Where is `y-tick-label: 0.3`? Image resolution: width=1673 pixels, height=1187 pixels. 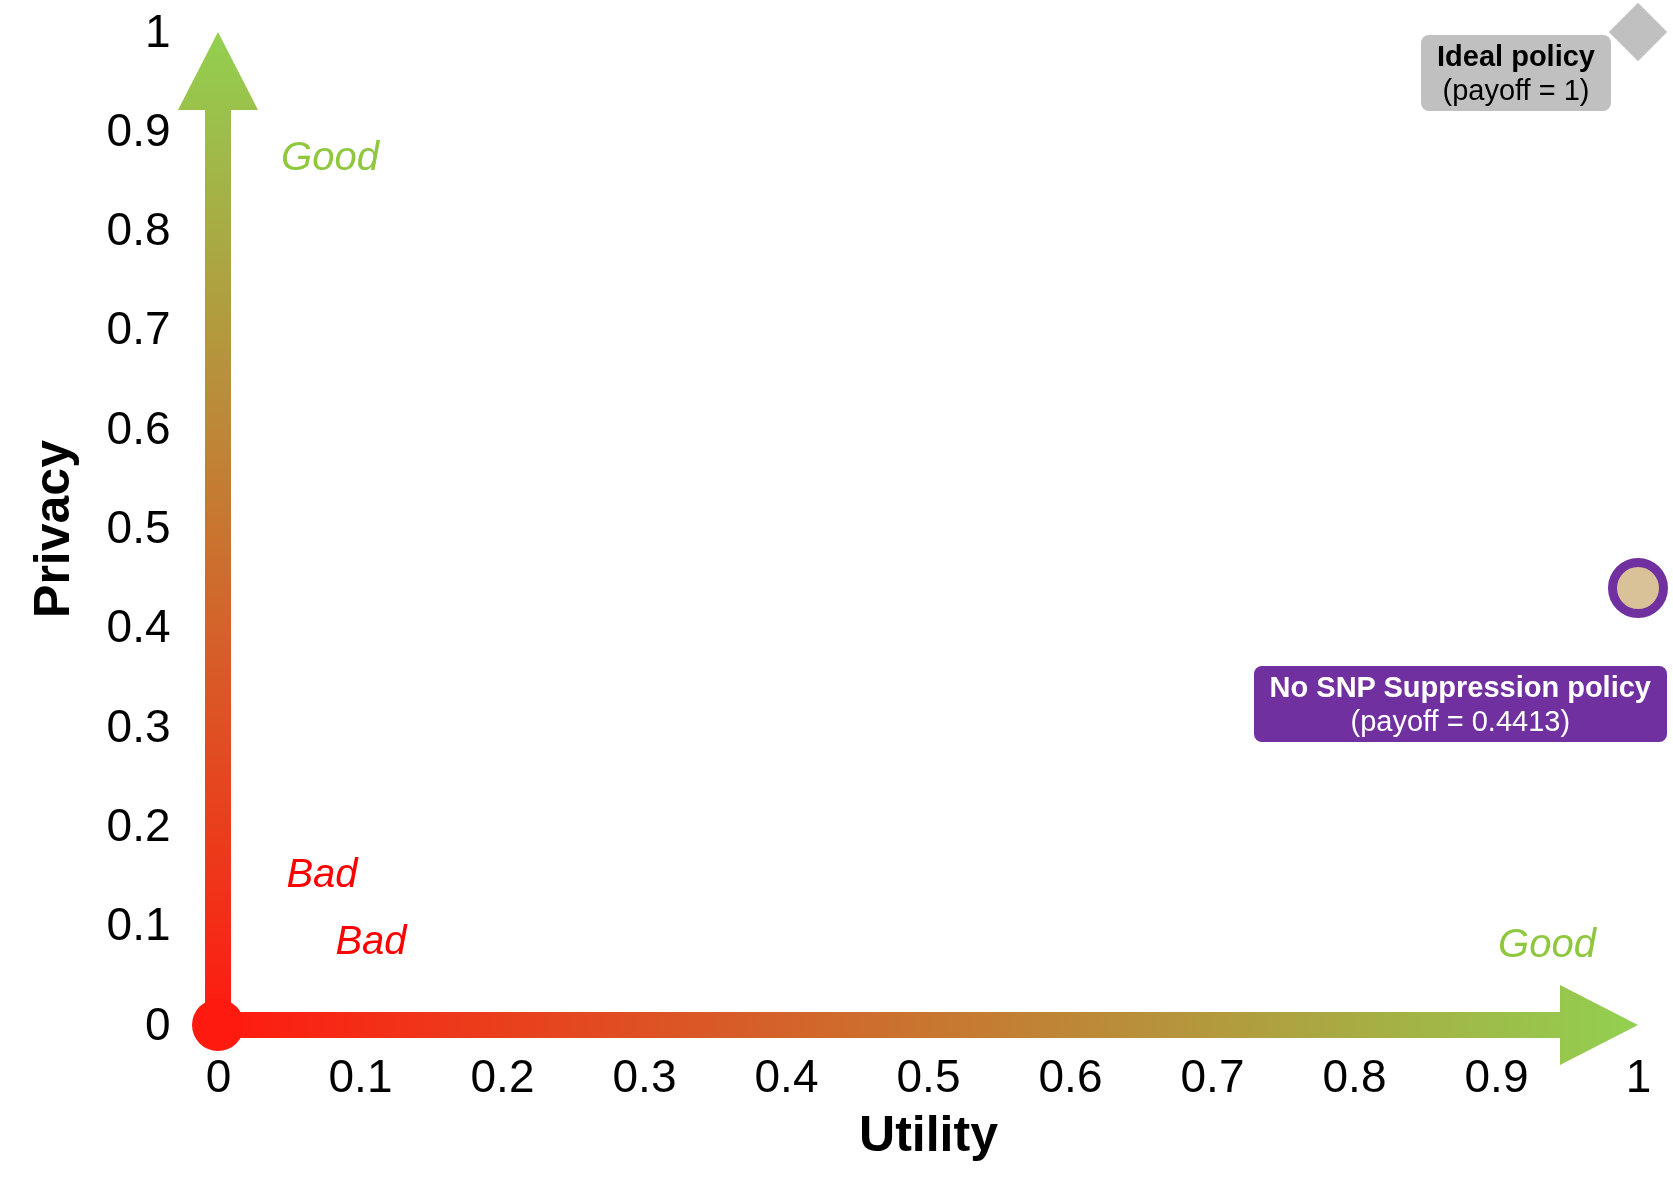
y-tick-label: 0.3 is located at coordinates (138, 725).